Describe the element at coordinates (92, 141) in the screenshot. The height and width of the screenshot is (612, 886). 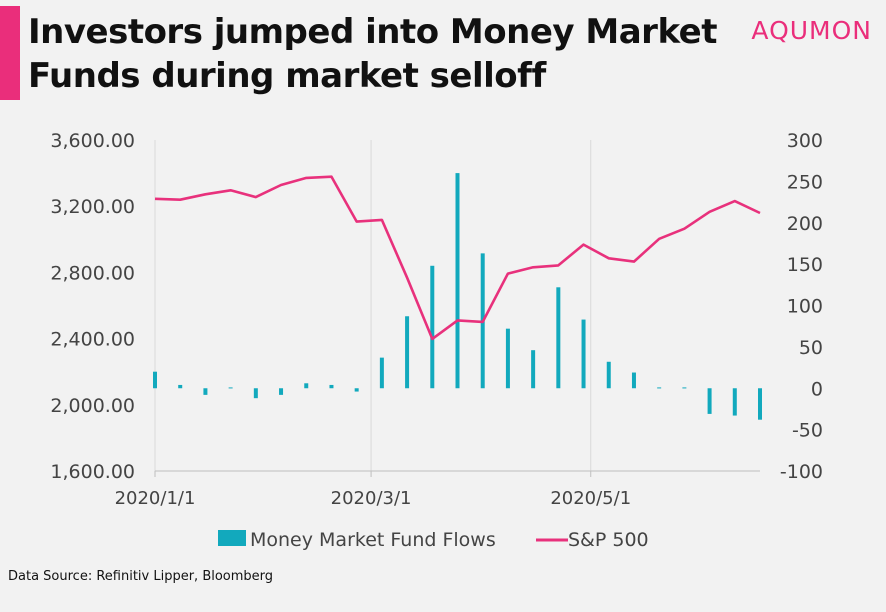
I see `y-left-tick-label: 3,600.00` at that location.